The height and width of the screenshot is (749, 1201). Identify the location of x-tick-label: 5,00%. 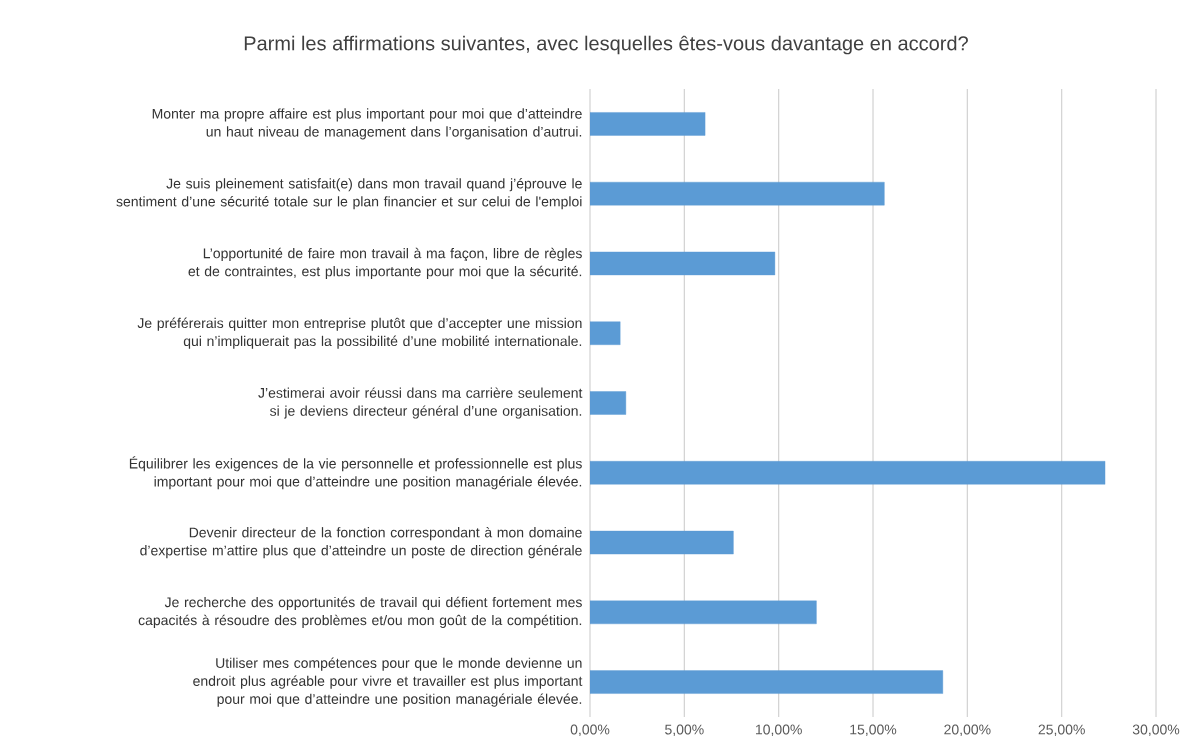
(684, 730).